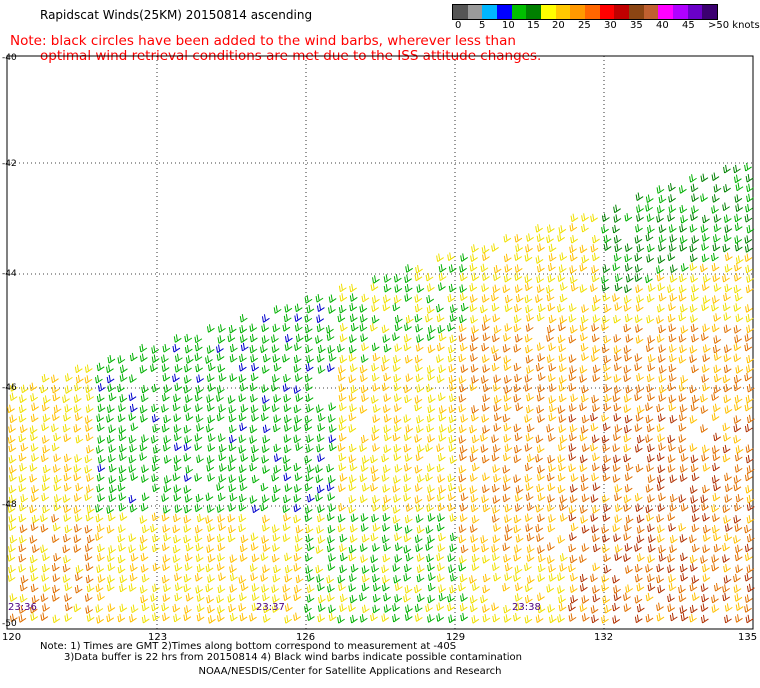  Describe the element at coordinates (605, 27) in the screenshot. I see `color-legend-labels: 0 5 10 15 20 25 30 35 40 45 >50 knots` at that location.